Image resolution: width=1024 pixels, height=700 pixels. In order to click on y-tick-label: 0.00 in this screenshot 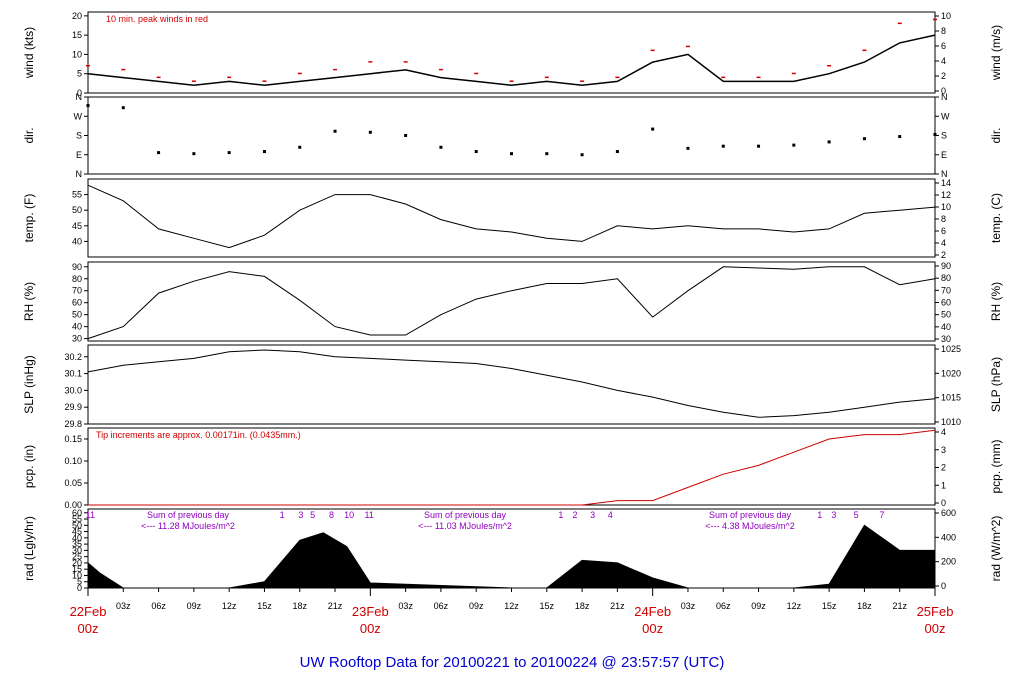, I will do `click(73, 505)`.